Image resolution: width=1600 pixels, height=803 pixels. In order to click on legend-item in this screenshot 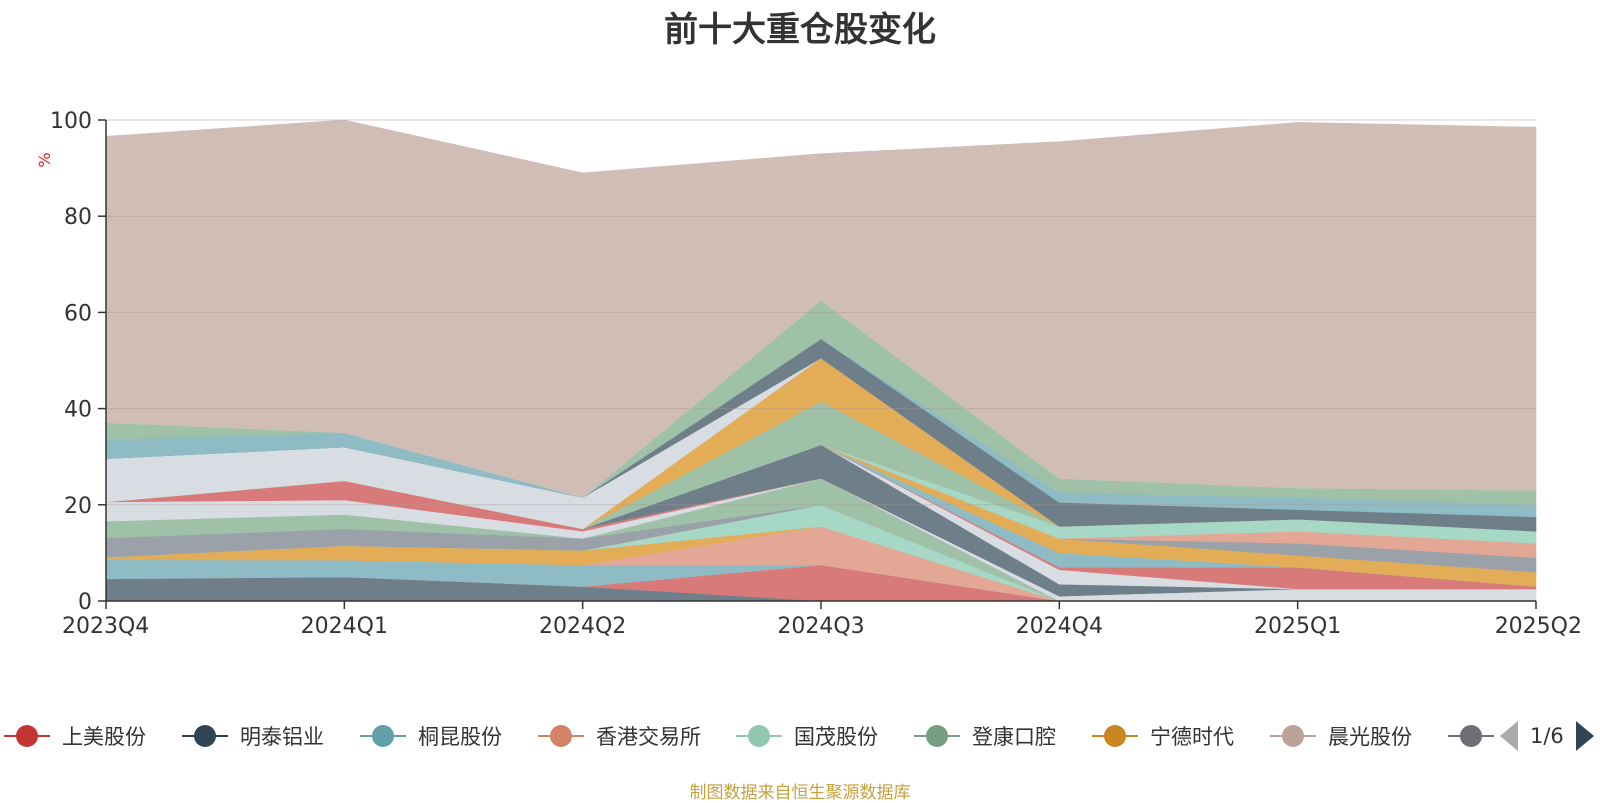, I will do `click(1471, 736)`.